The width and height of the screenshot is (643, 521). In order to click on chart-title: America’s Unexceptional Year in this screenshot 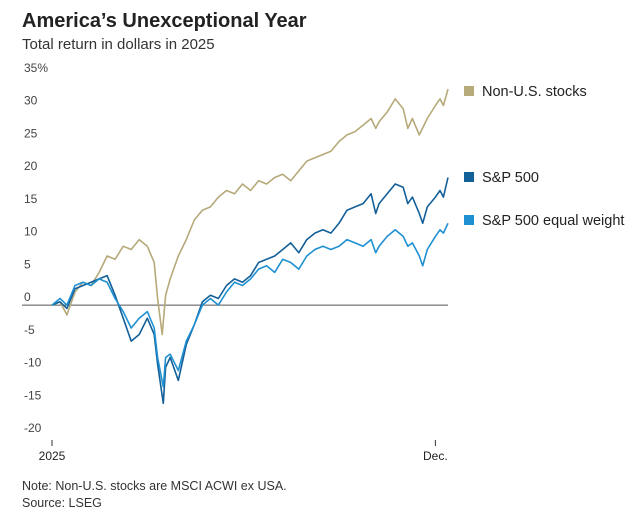, I will do `click(164, 21)`.